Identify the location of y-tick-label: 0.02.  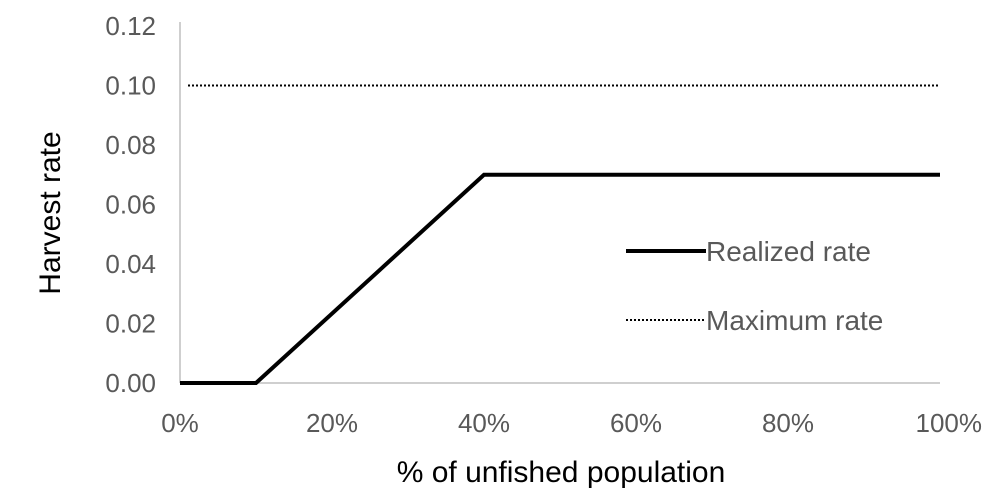
(130, 324).